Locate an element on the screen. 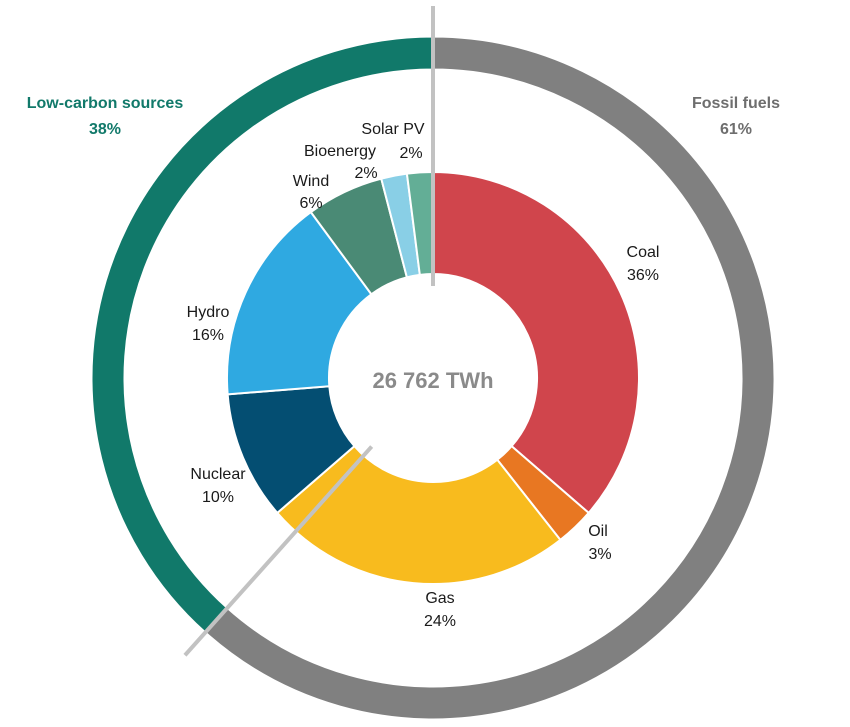 Image resolution: width=850 pixels, height=727 pixels. oil-value: 3% is located at coordinates (599, 554).